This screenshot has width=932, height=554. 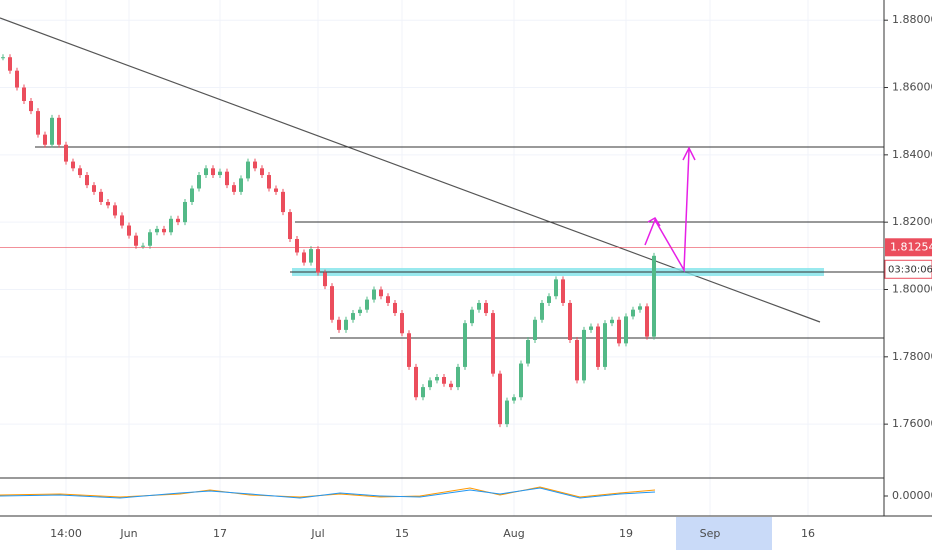 I want to click on y-tick-label: 1.78000, so click(x=912, y=356).